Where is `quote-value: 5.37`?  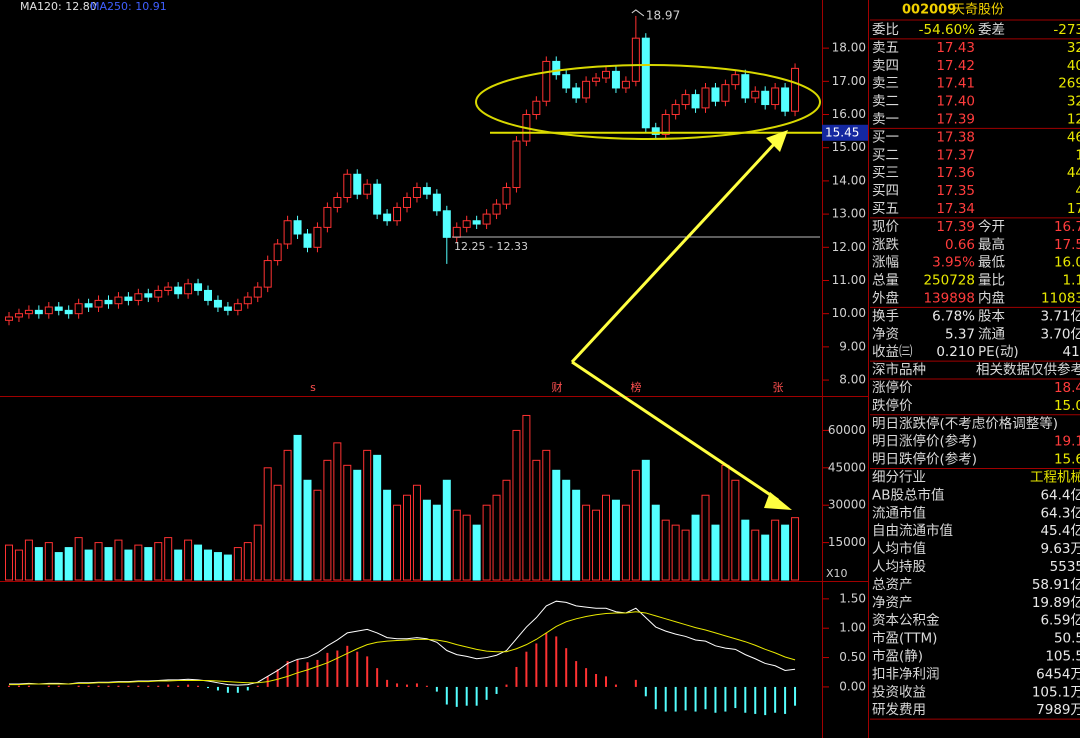 quote-value: 5.37 is located at coordinates (960, 334).